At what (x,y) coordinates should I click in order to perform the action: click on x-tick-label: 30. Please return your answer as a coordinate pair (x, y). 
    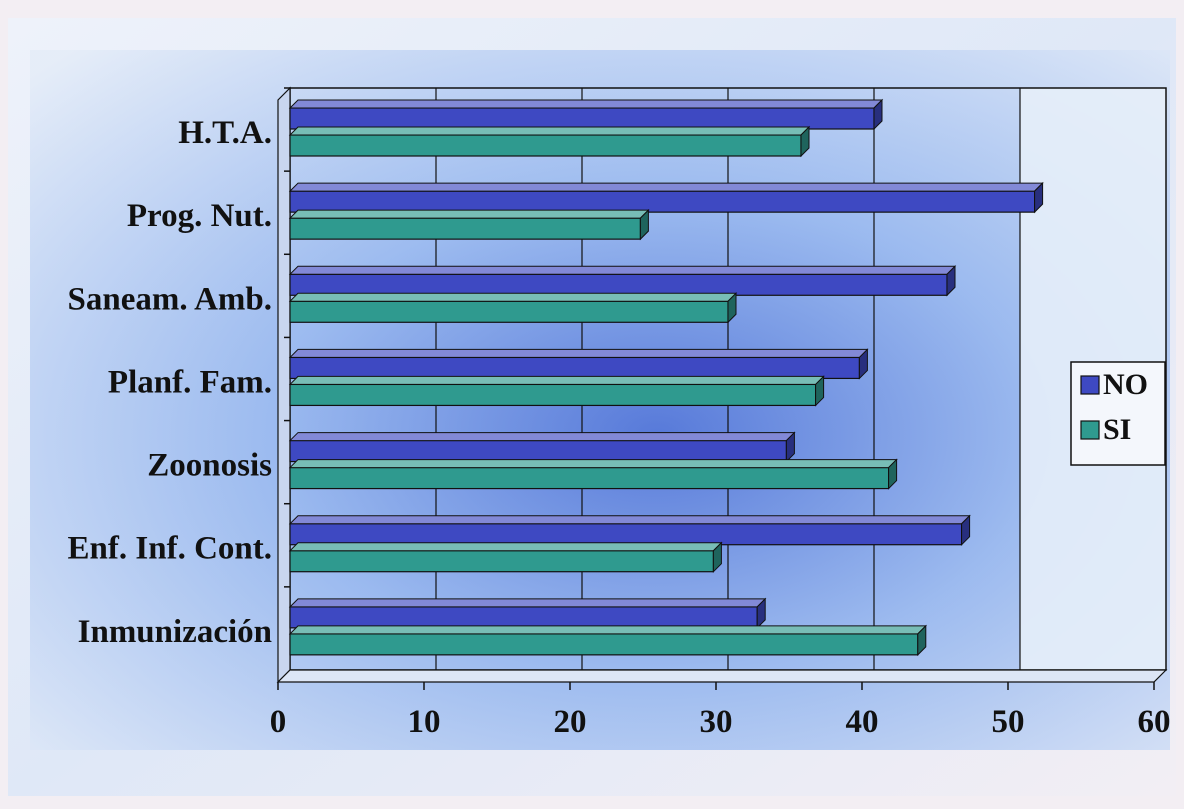
    Looking at the image, I should click on (716, 722).